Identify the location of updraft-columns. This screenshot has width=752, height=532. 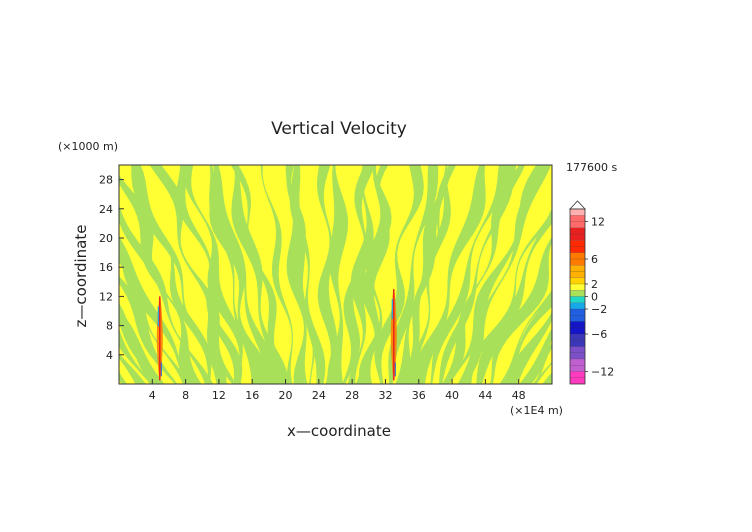
(276, 335).